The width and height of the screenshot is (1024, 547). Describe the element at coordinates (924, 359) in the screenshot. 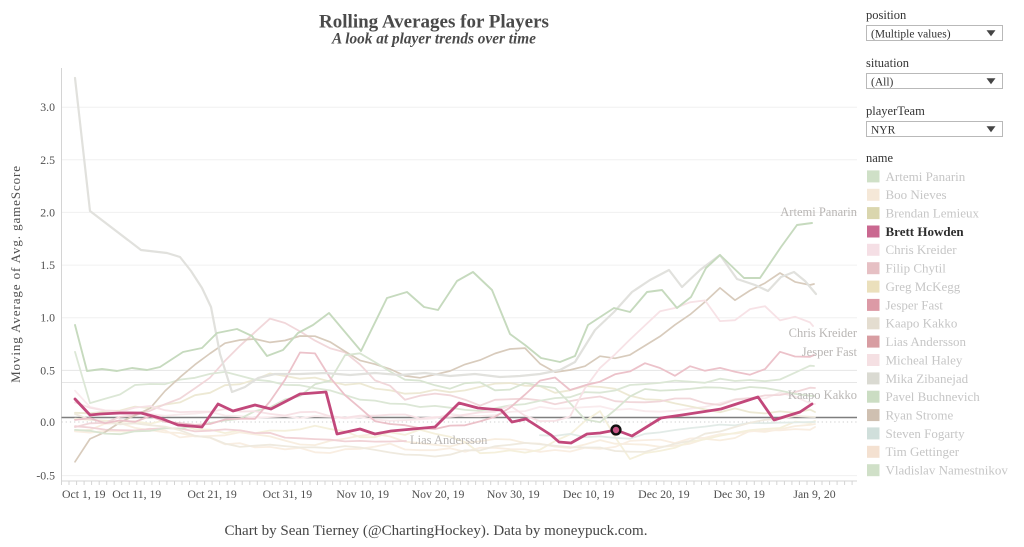

I see `svg-text: Micheal Haley` at that location.